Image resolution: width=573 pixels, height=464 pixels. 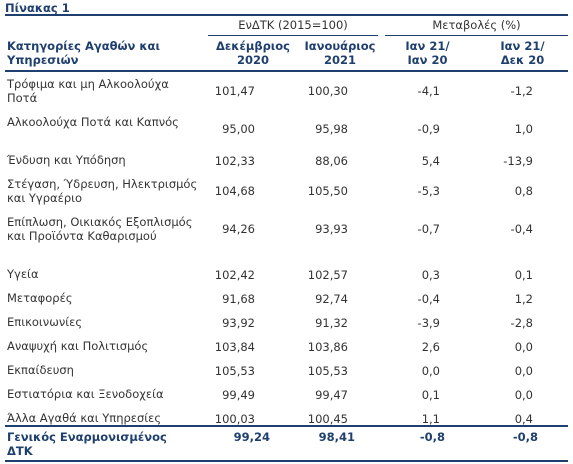 I want to click on row-yoy: 0,1, so click(x=430, y=395).